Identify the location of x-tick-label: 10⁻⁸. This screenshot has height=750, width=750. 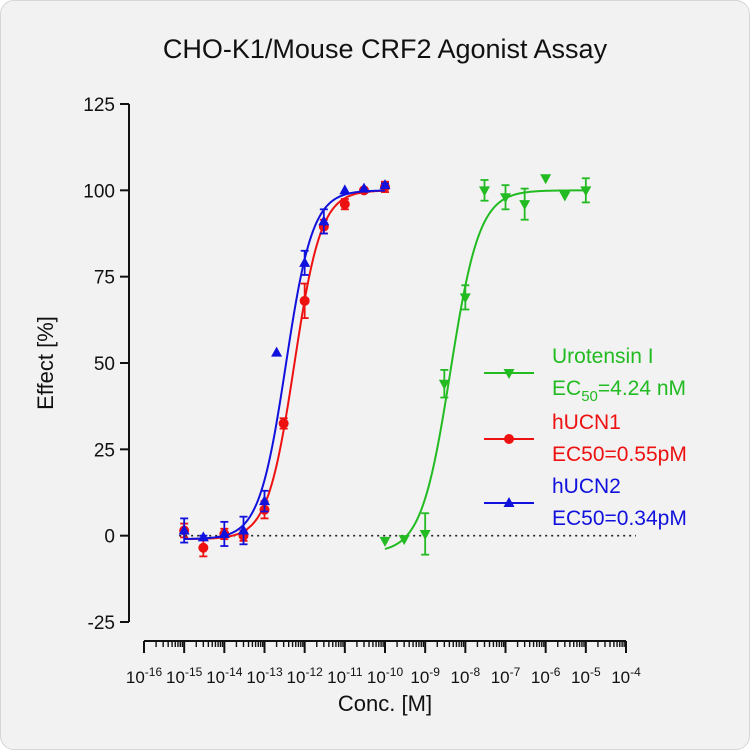
(466, 676).